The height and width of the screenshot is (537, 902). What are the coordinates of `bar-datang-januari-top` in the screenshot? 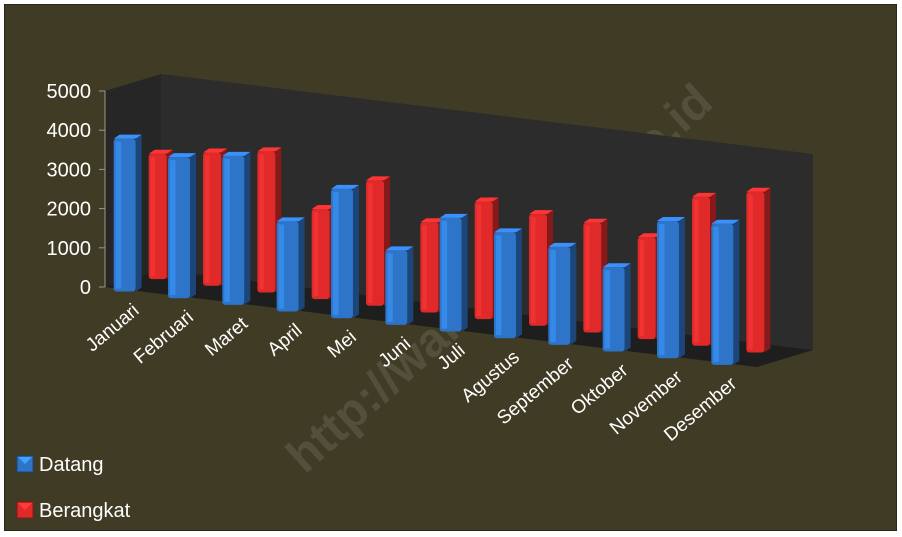 It's located at (127, 136).